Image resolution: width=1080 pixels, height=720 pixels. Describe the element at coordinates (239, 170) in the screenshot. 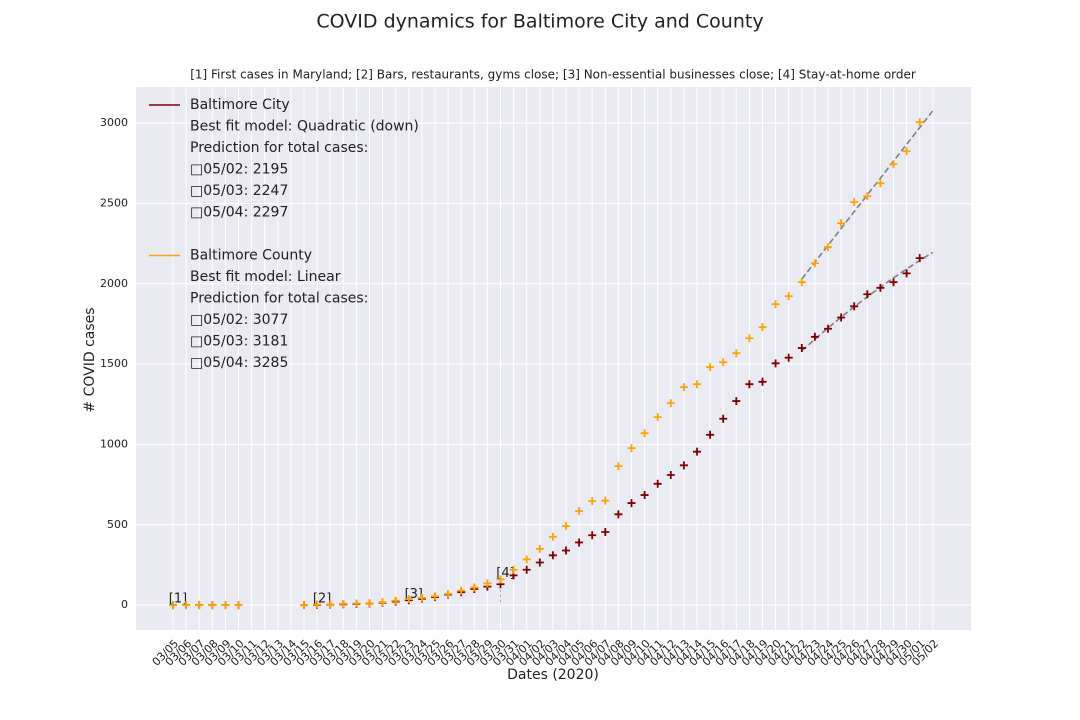

I see `legend-prediction: □05/02: 2195` at that location.